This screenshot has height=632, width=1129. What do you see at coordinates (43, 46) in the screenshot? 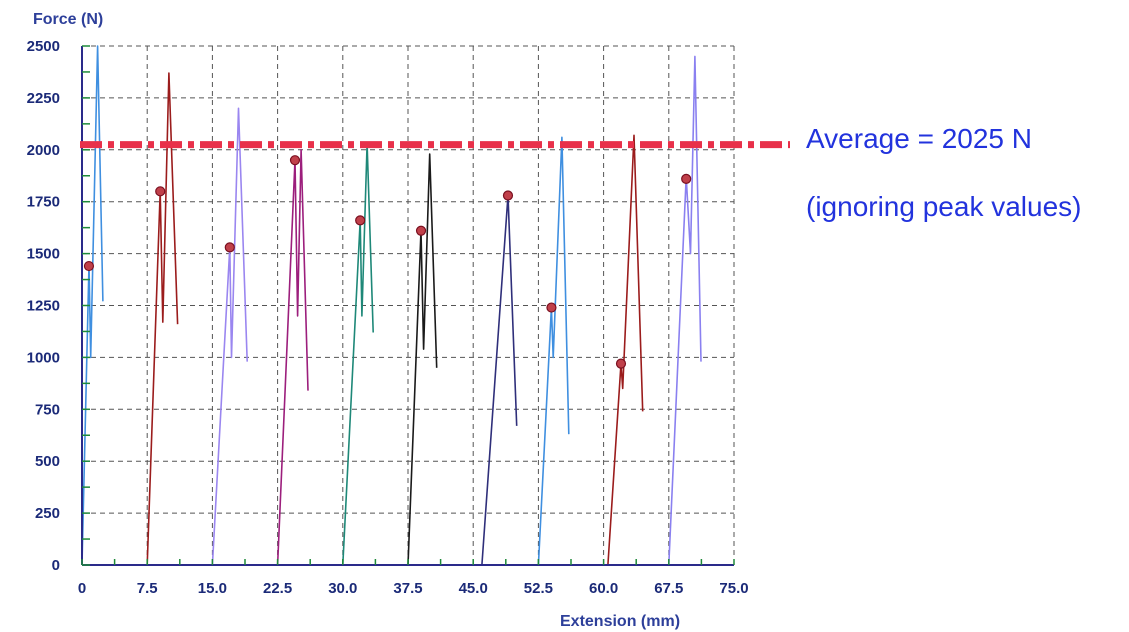
I see `y-tick-label: 2500` at bounding box center [43, 46].